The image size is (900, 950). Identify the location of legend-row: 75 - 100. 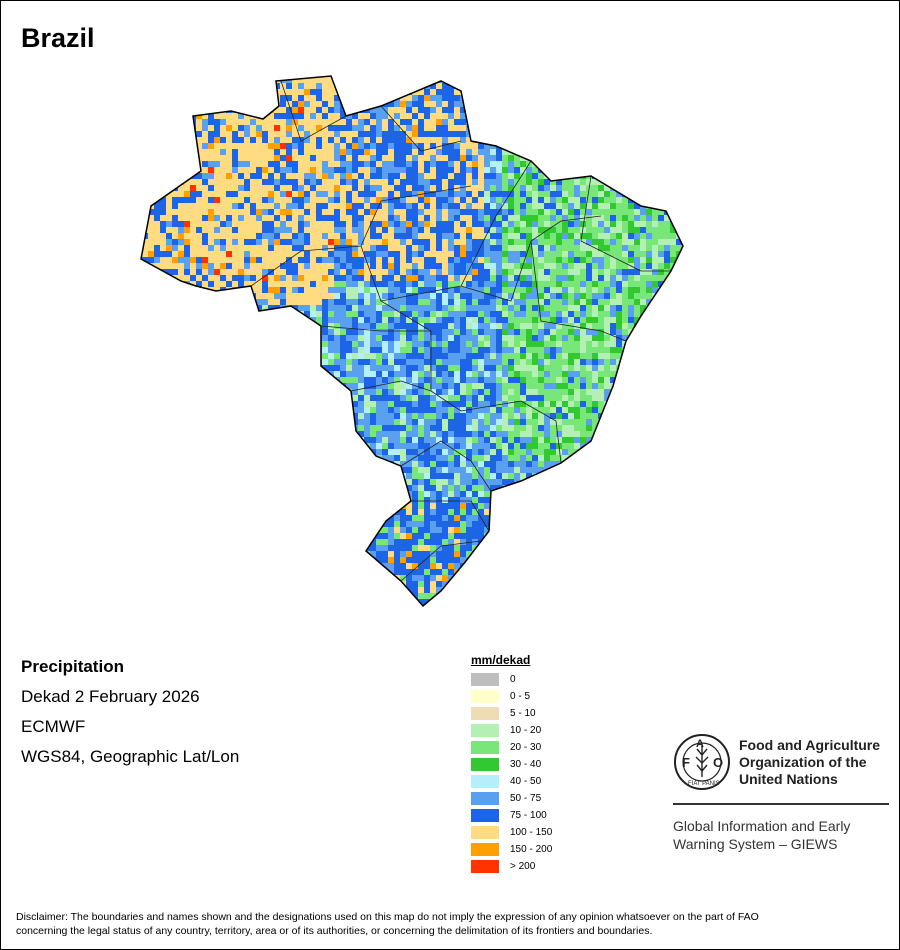
(511, 815).